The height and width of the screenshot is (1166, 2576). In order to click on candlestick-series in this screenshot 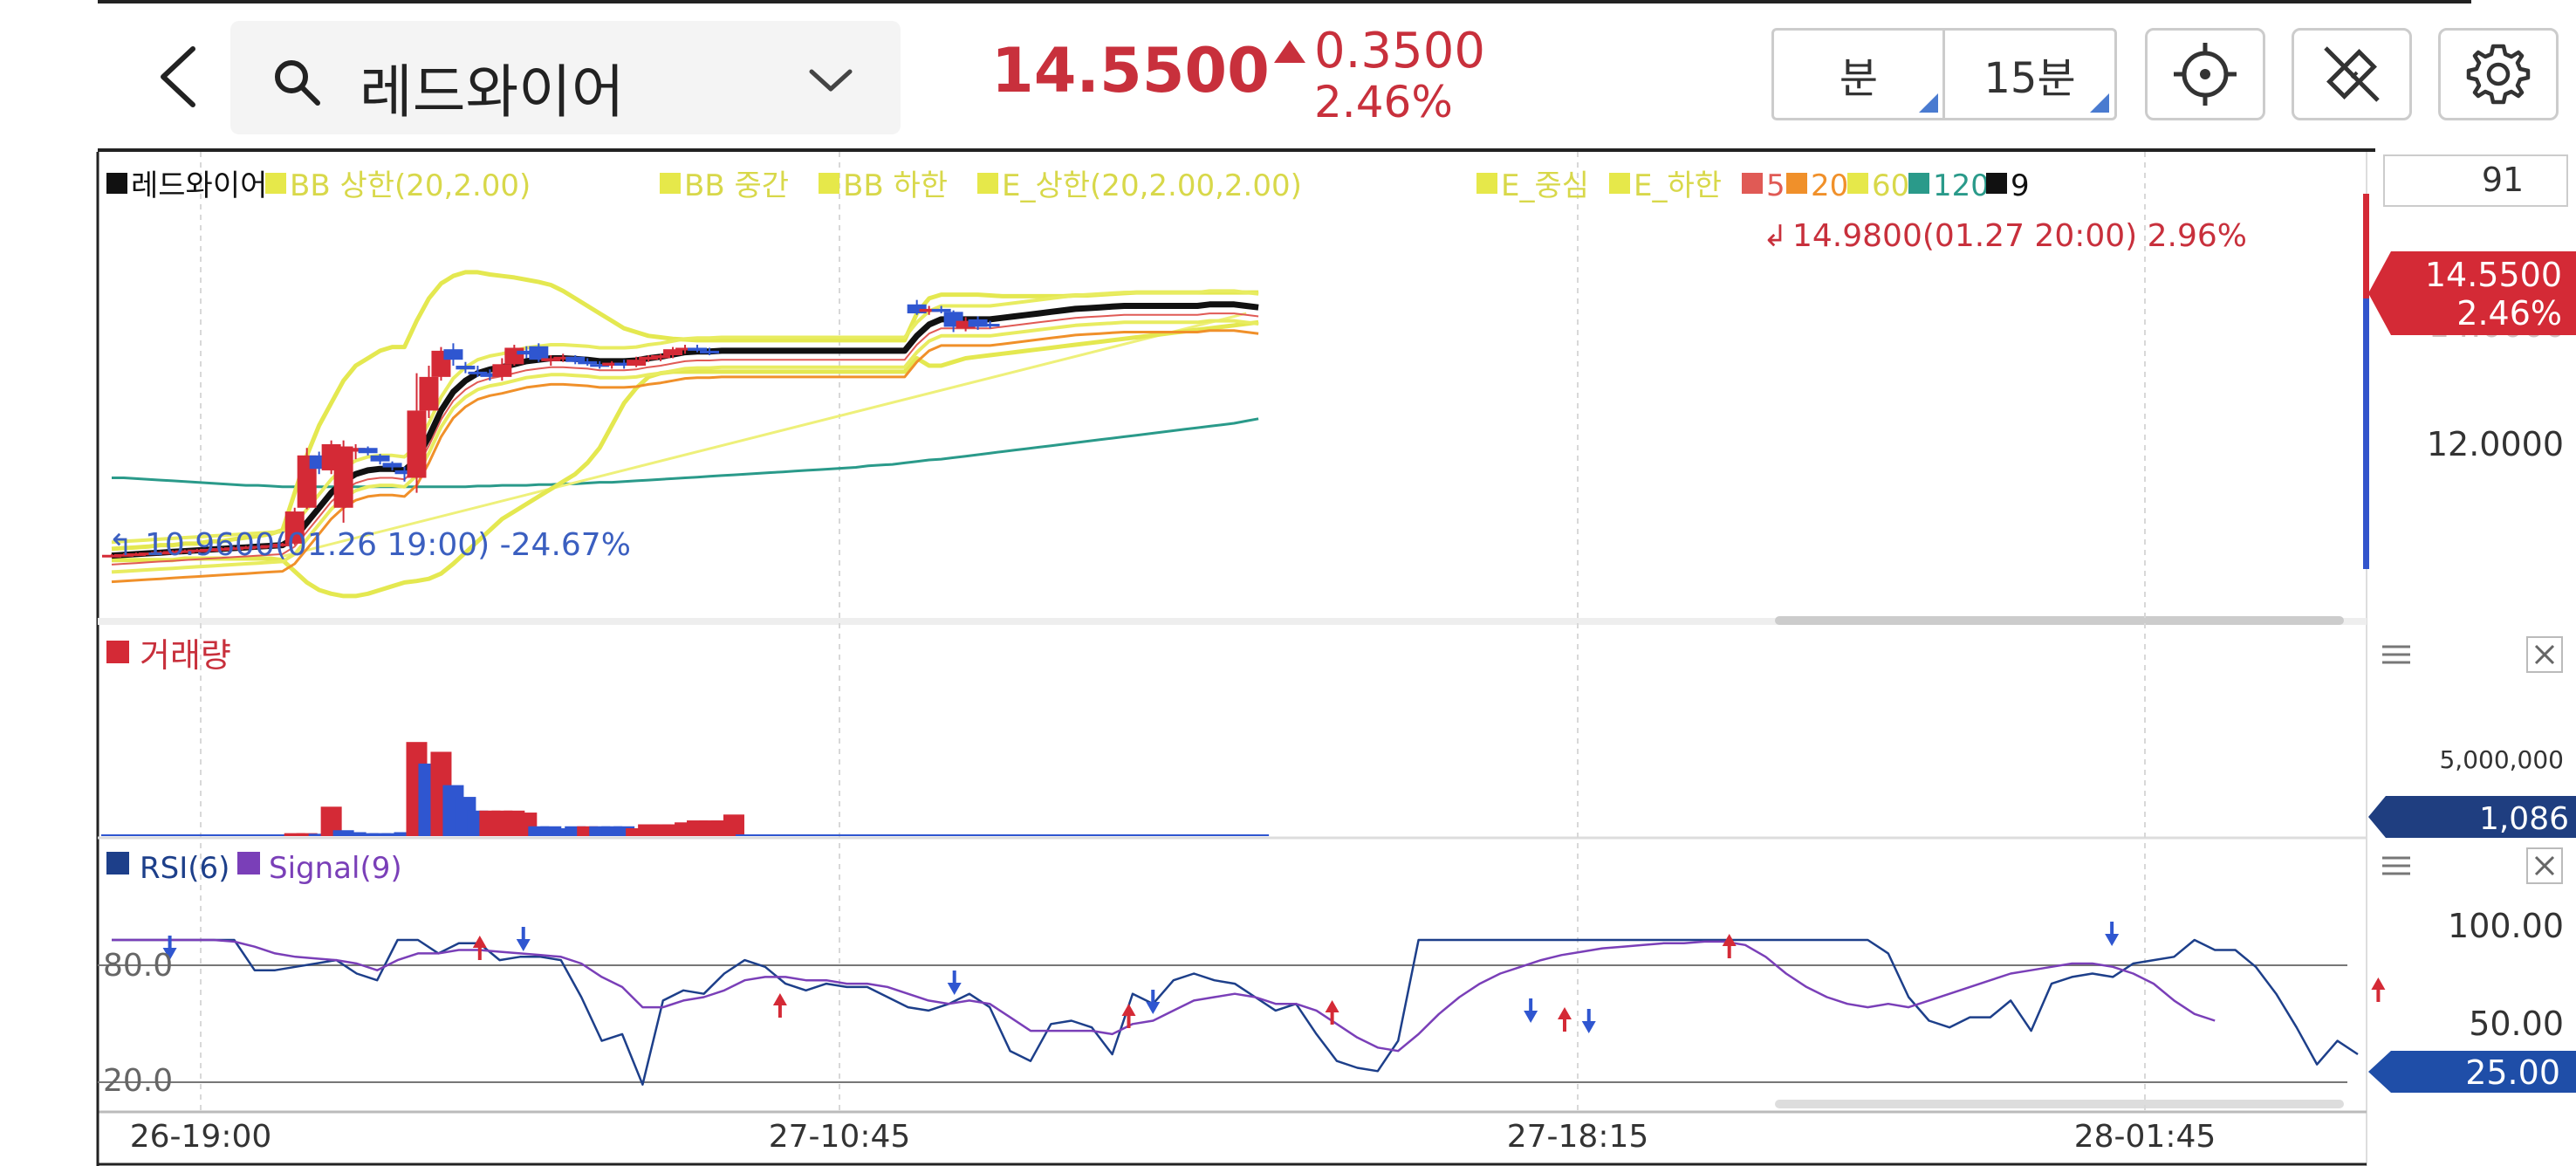, I will do `click(551, 428)`.